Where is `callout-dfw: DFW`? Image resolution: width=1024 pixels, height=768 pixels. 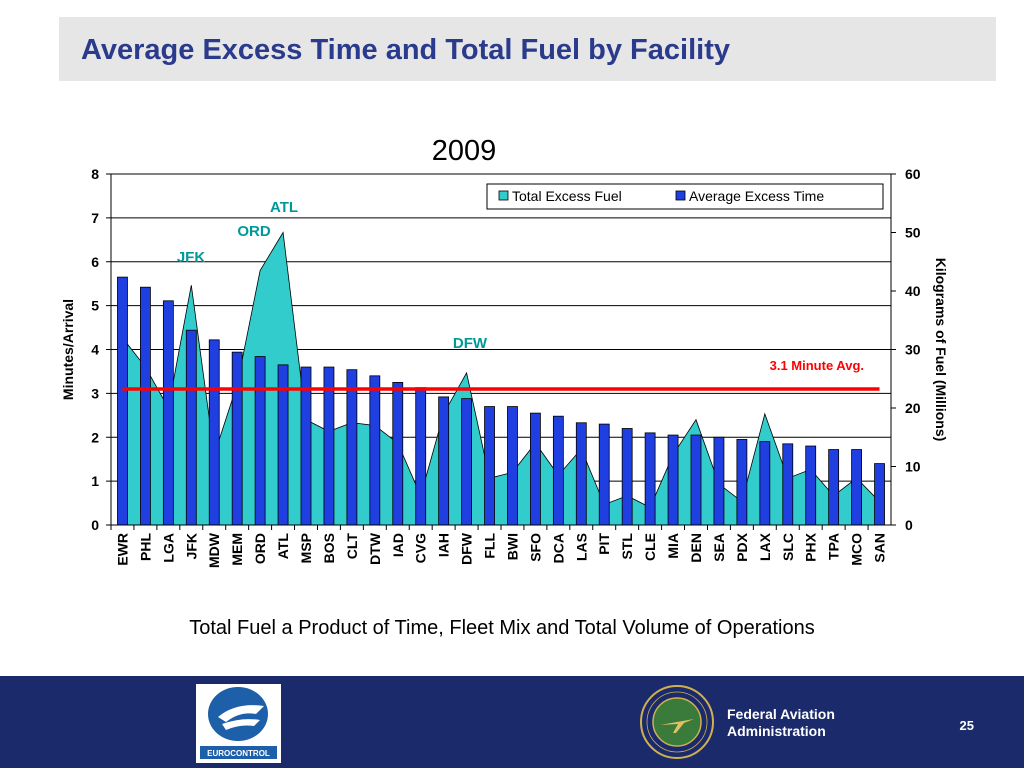
callout-dfw: DFW is located at coordinates (470, 343).